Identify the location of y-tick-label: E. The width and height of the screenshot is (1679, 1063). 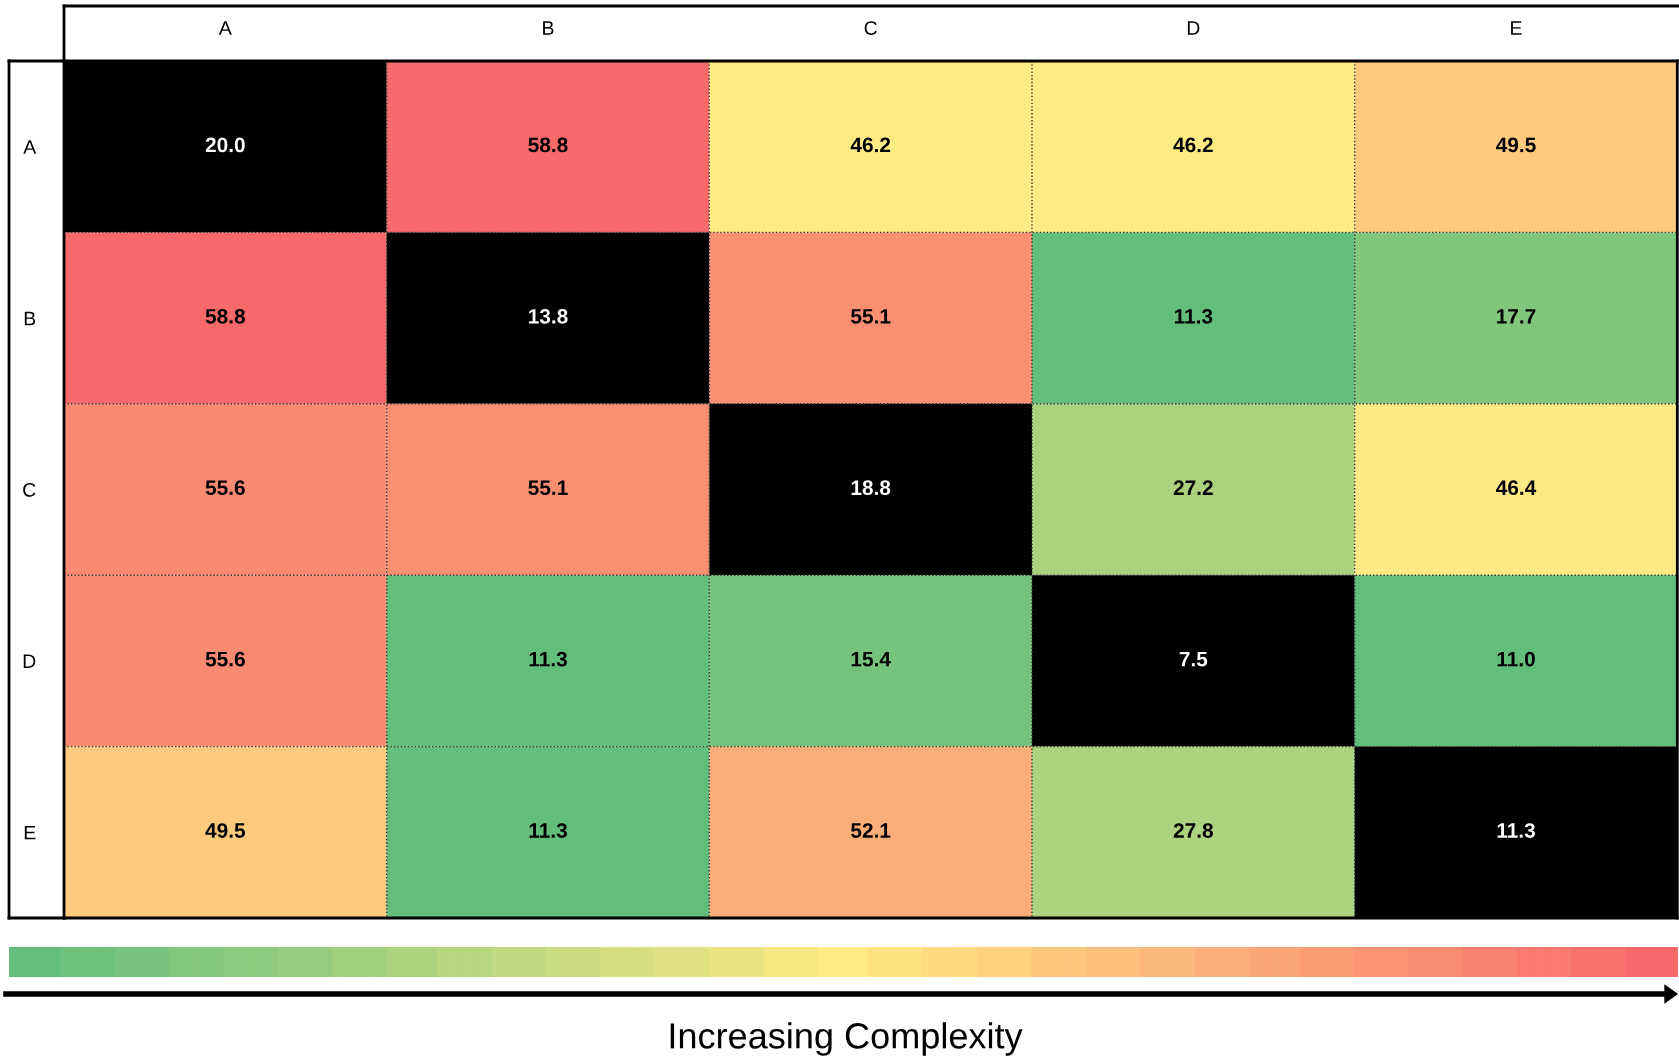
(30, 832).